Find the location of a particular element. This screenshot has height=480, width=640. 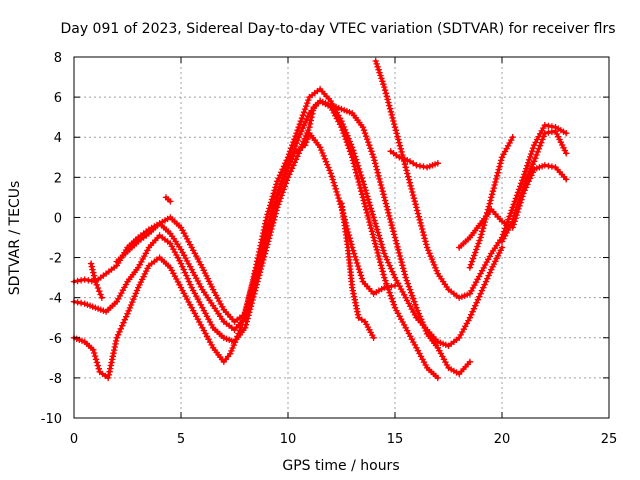

x-tick-label: 20 is located at coordinates (502, 439).